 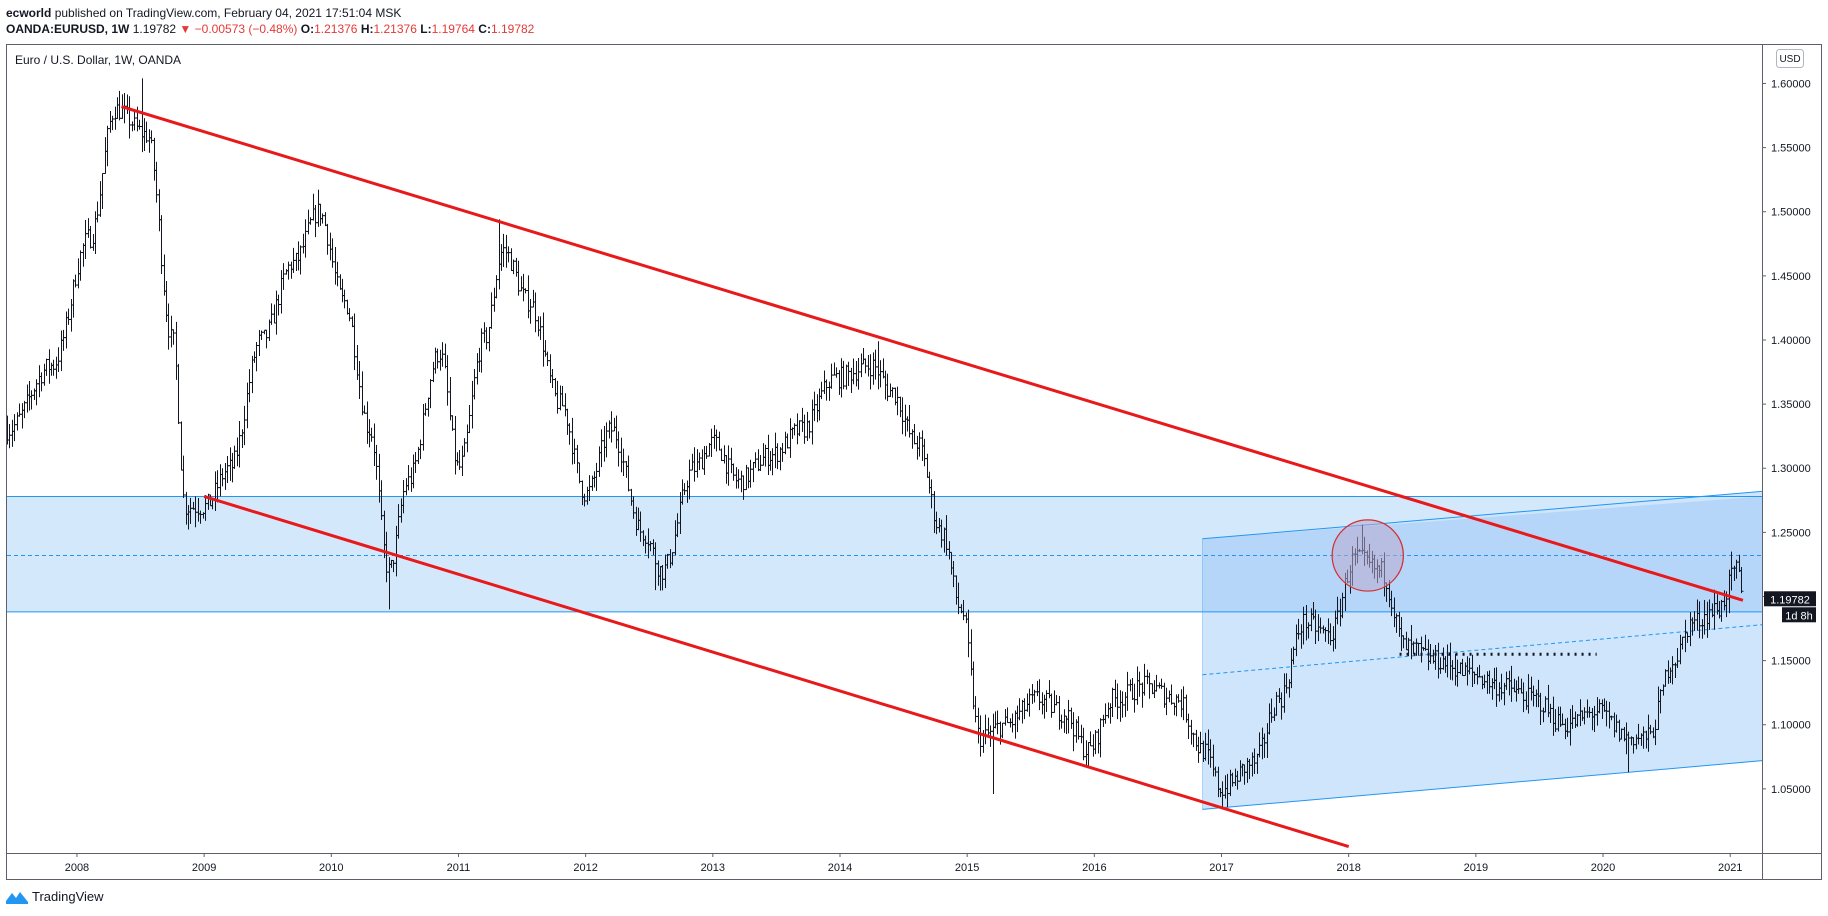 I want to click on time-tick-label: 2010, so click(x=331, y=868).